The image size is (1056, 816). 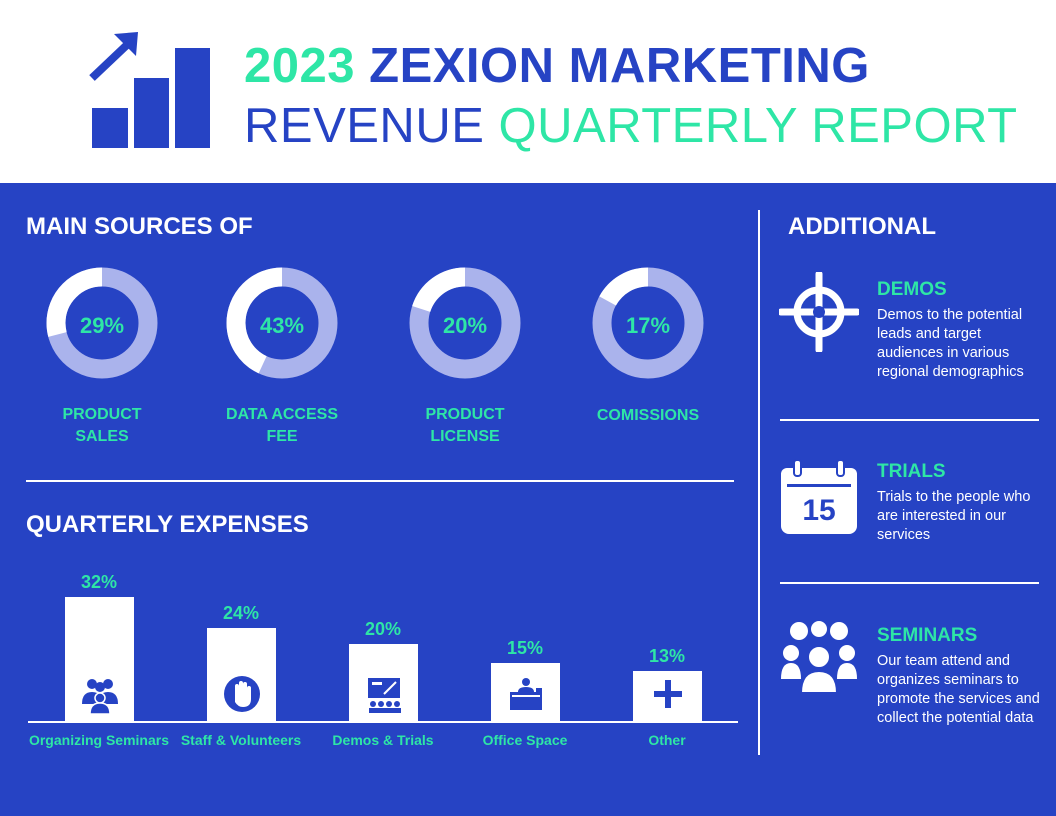 I want to click on page-title-line2: REVENUE QUARTERLY REPORT, so click(x=631, y=126).